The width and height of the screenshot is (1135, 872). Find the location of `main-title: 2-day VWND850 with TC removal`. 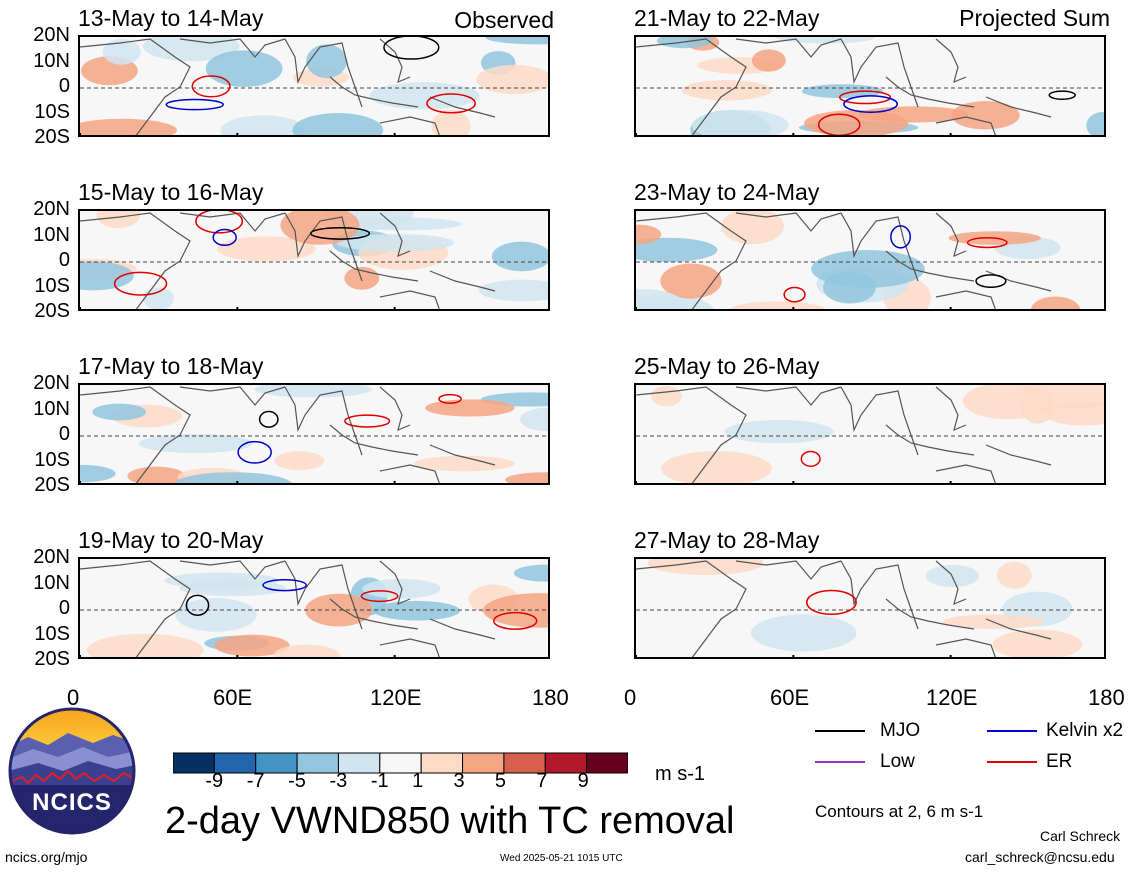

main-title: 2-day VWND850 with TC removal is located at coordinates (450, 821).